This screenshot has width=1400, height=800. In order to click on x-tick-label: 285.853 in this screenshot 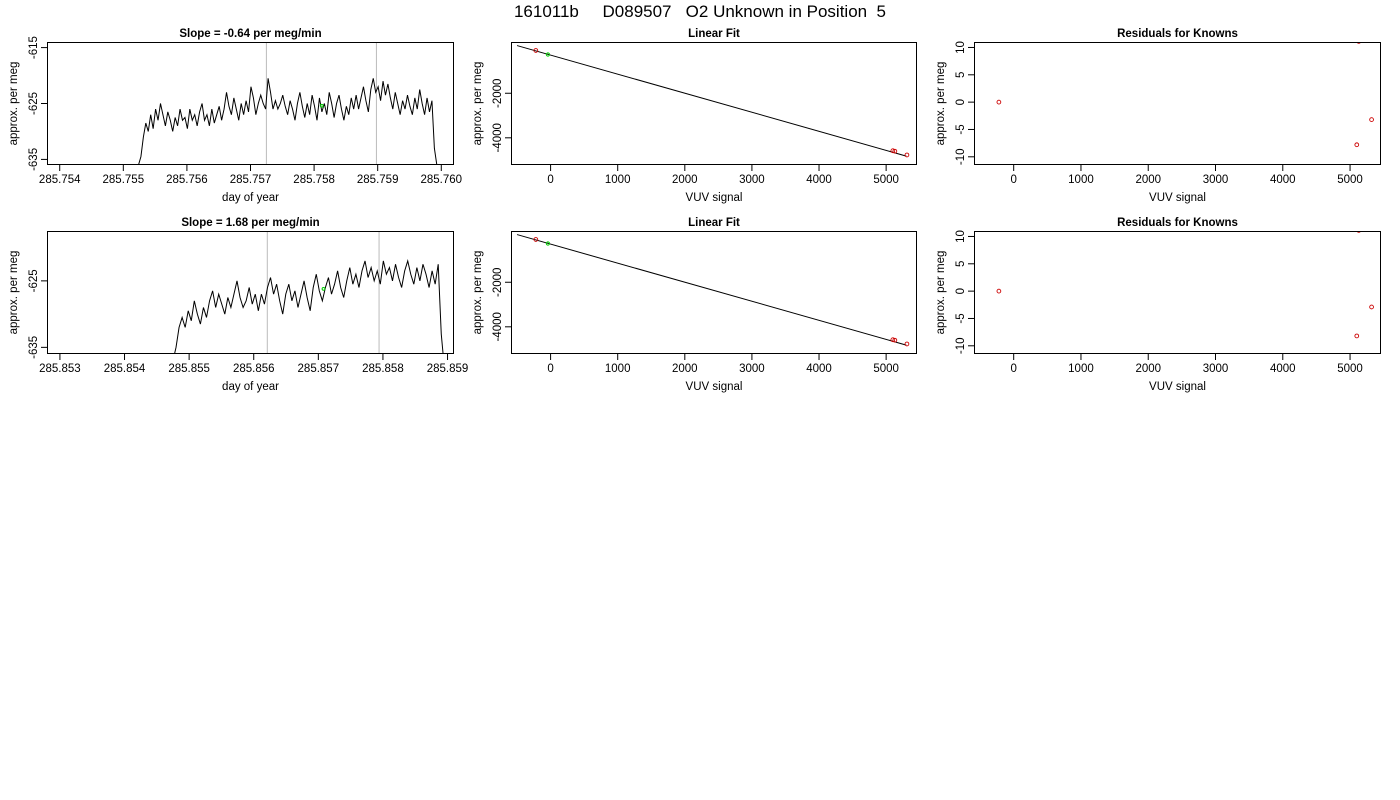, I will do `click(60, 369)`.